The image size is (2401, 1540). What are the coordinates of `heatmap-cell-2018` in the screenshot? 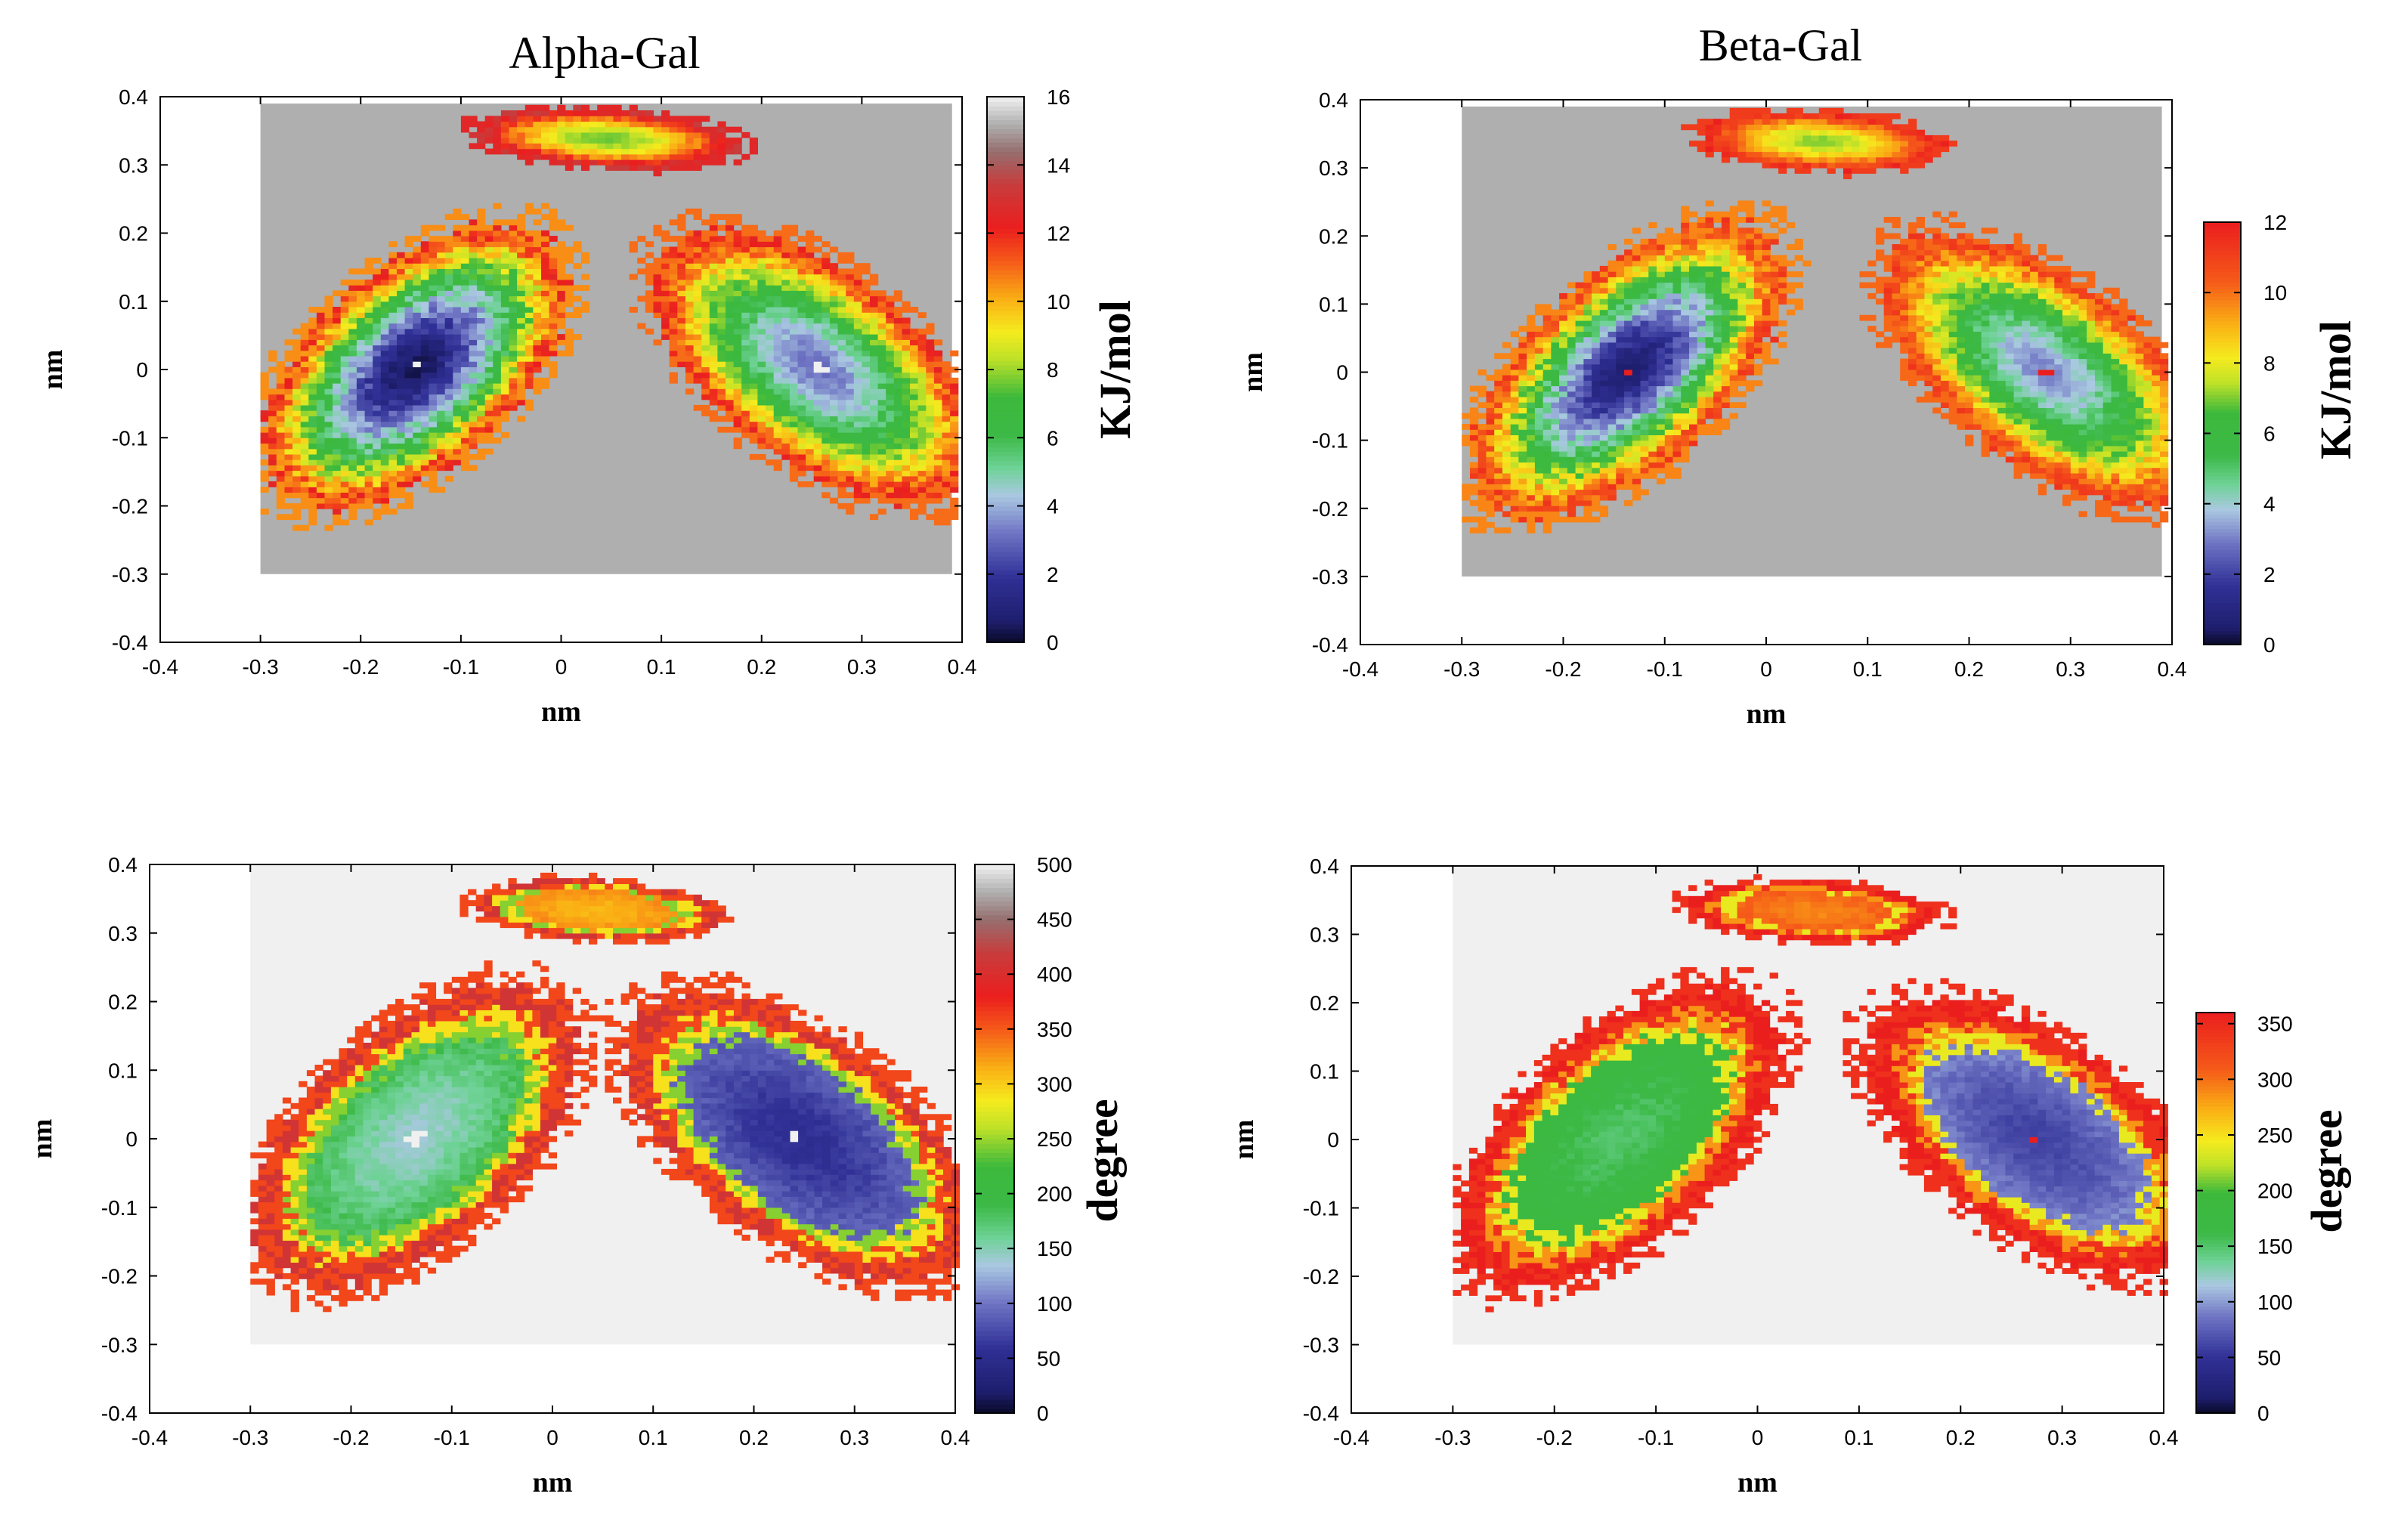 It's located at (713, 298).